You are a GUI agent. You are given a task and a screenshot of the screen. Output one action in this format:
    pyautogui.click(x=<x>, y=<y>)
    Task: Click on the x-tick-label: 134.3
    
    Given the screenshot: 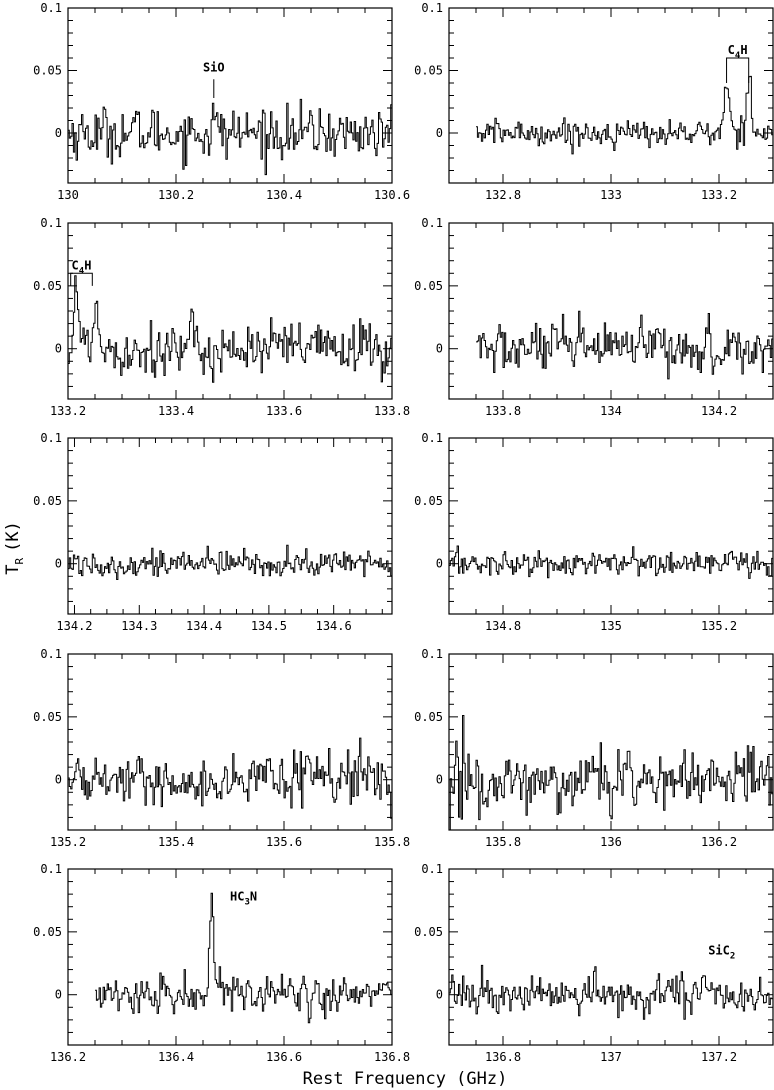 What is the action you would take?
    pyautogui.click(x=139, y=626)
    